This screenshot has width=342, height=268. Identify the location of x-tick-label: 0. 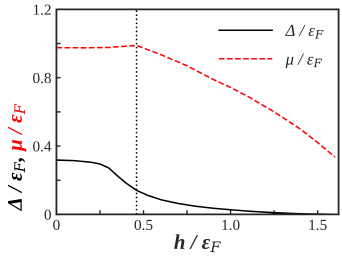
(56, 225).